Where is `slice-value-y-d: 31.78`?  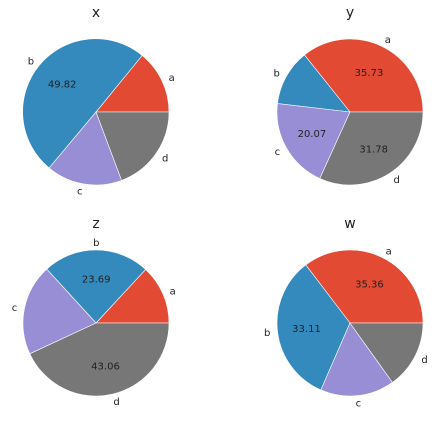 slice-value-y-d: 31.78 is located at coordinates (373, 149).